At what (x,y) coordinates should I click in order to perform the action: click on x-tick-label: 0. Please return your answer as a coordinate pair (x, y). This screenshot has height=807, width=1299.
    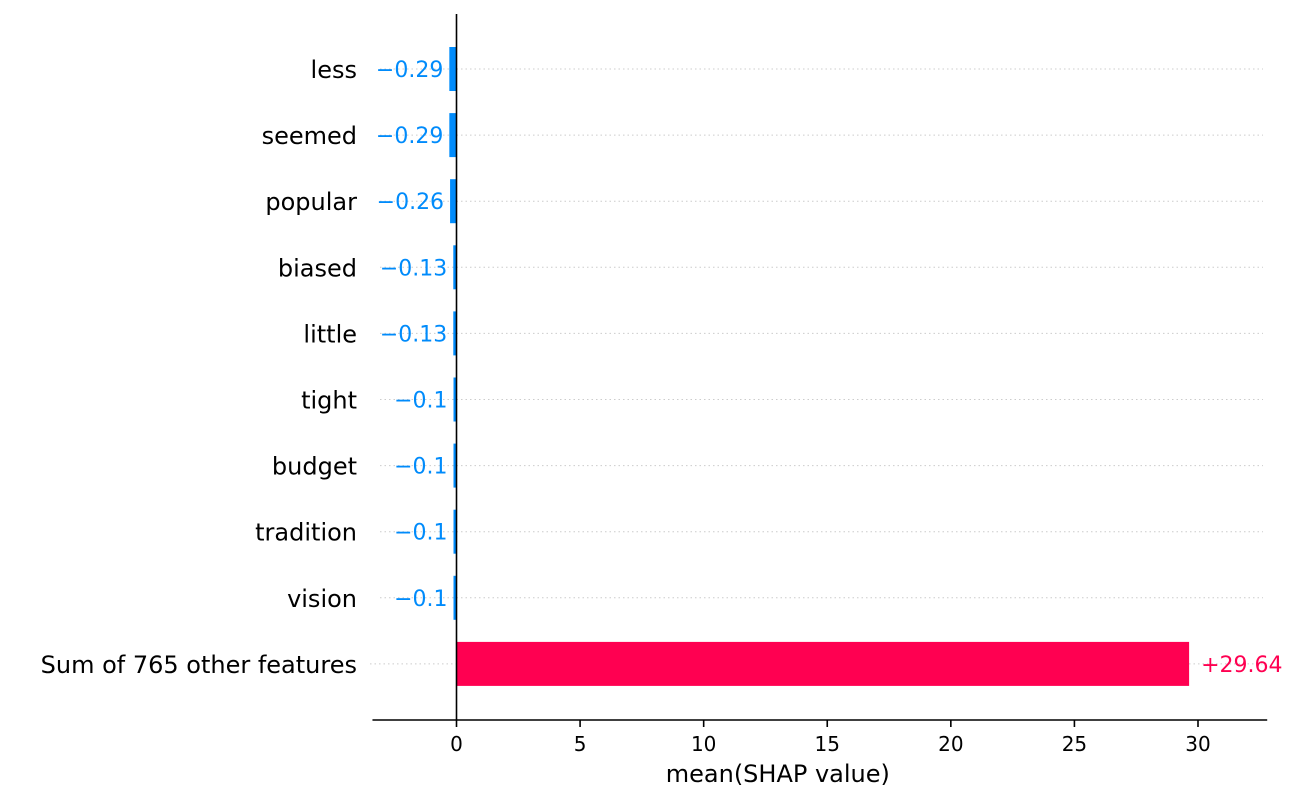
    Looking at the image, I should click on (456, 744).